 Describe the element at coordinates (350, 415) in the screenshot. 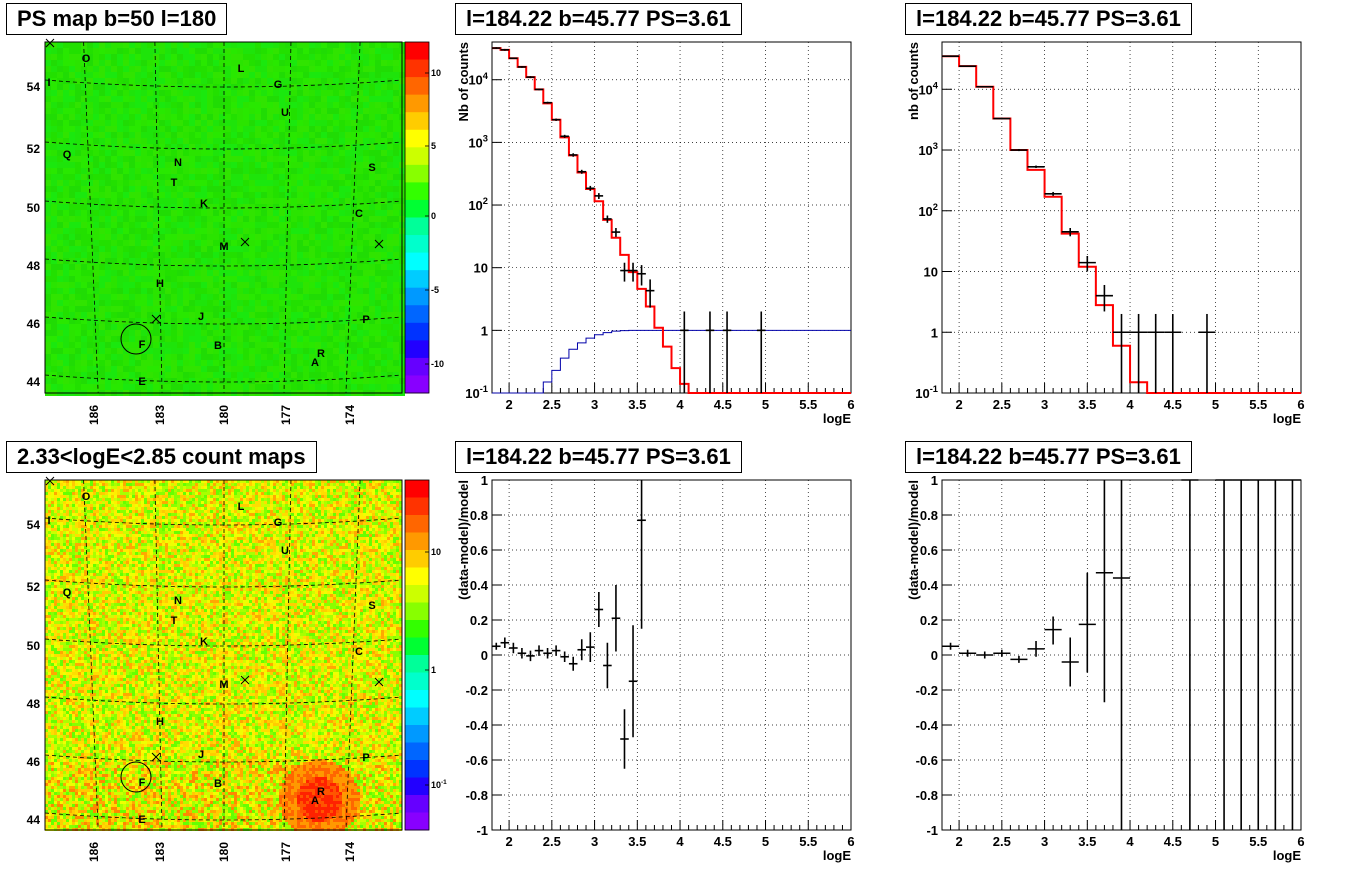

I see `map-x-tick-label: 174` at that location.